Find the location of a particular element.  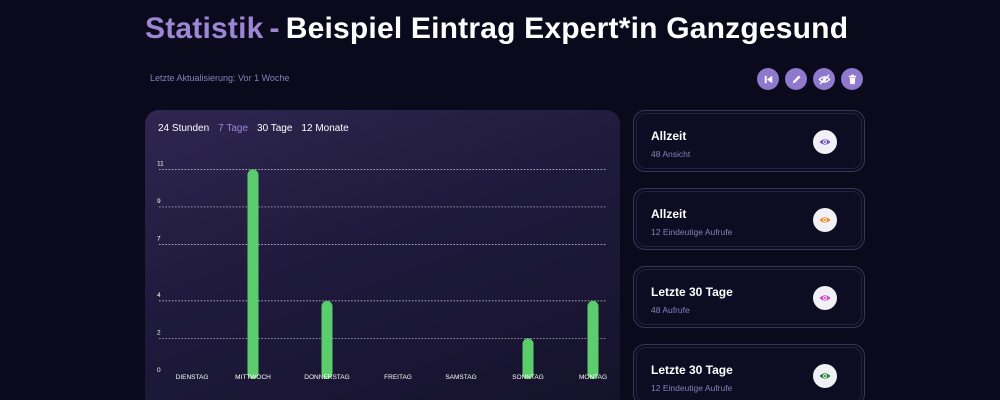

page-title-main: Beispiel Eintrag Expert*in Ganzgesund is located at coordinates (567, 28).